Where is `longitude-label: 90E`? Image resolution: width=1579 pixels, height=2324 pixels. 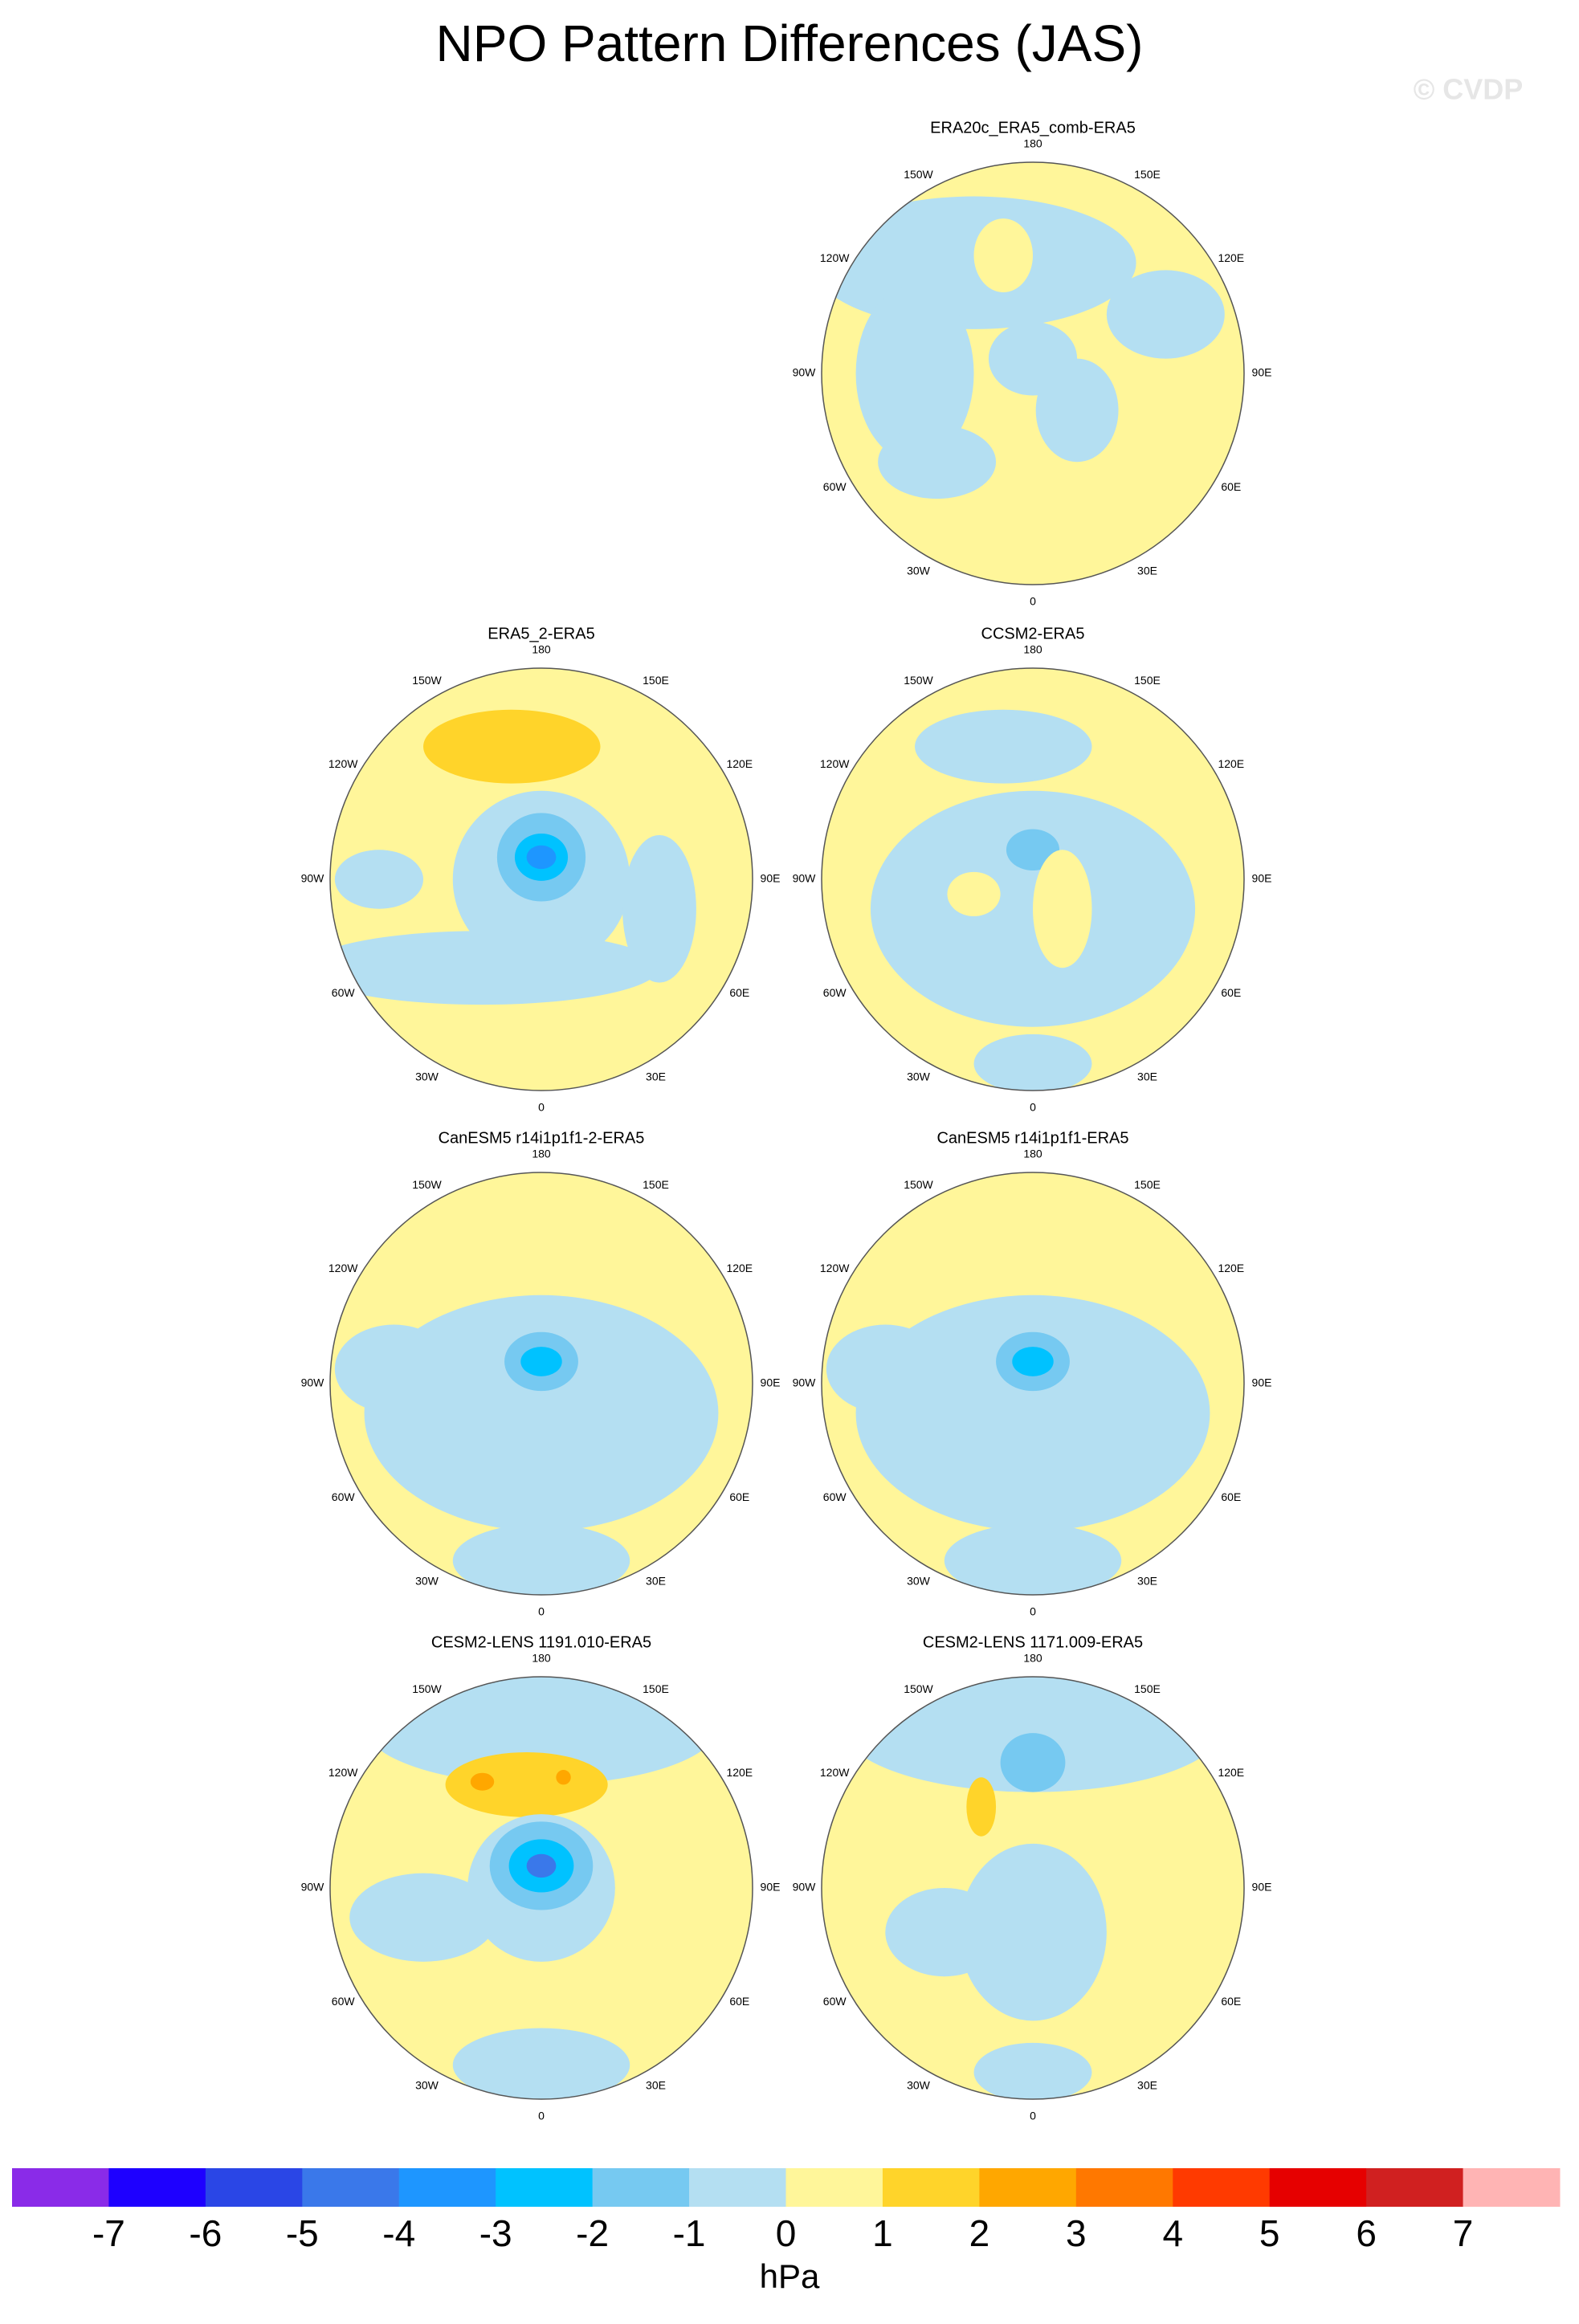 longitude-label: 90E is located at coordinates (1262, 1888).